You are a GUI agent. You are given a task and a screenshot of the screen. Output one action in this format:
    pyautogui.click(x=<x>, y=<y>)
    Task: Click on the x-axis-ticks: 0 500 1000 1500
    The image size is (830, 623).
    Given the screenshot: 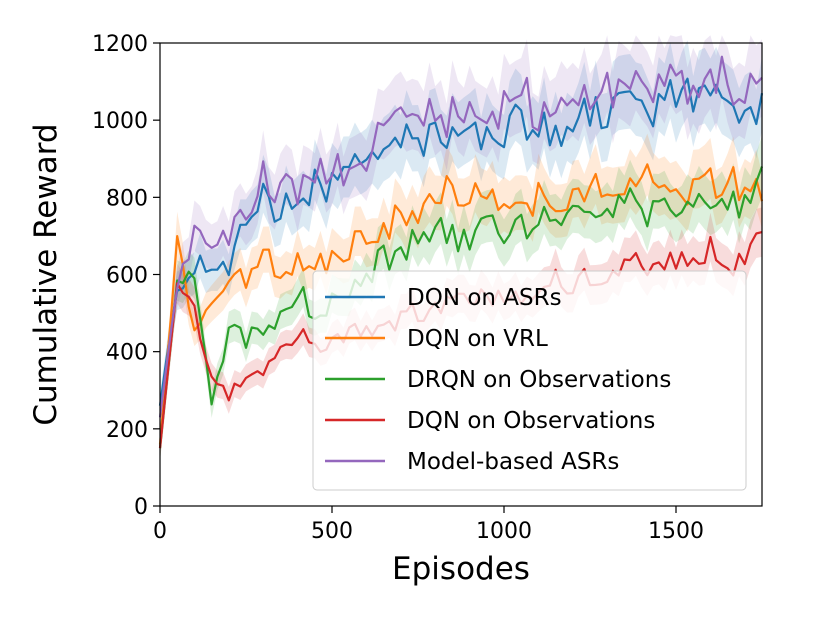 What is the action you would take?
    pyautogui.click(x=428, y=525)
    